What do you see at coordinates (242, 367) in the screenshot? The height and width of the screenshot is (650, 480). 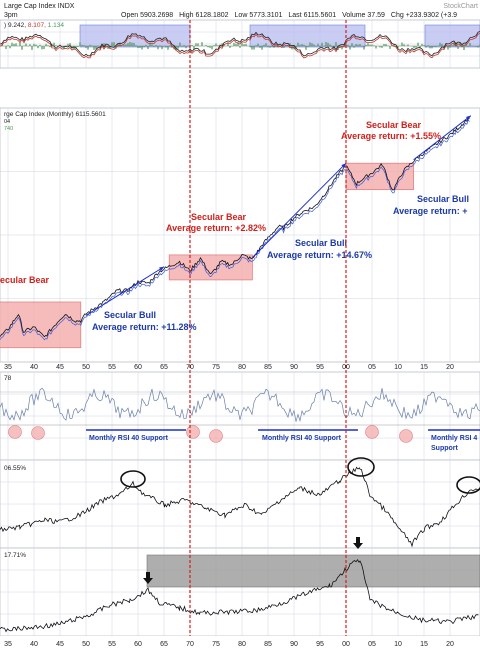 I see `x-tick-label-price: 80` at bounding box center [242, 367].